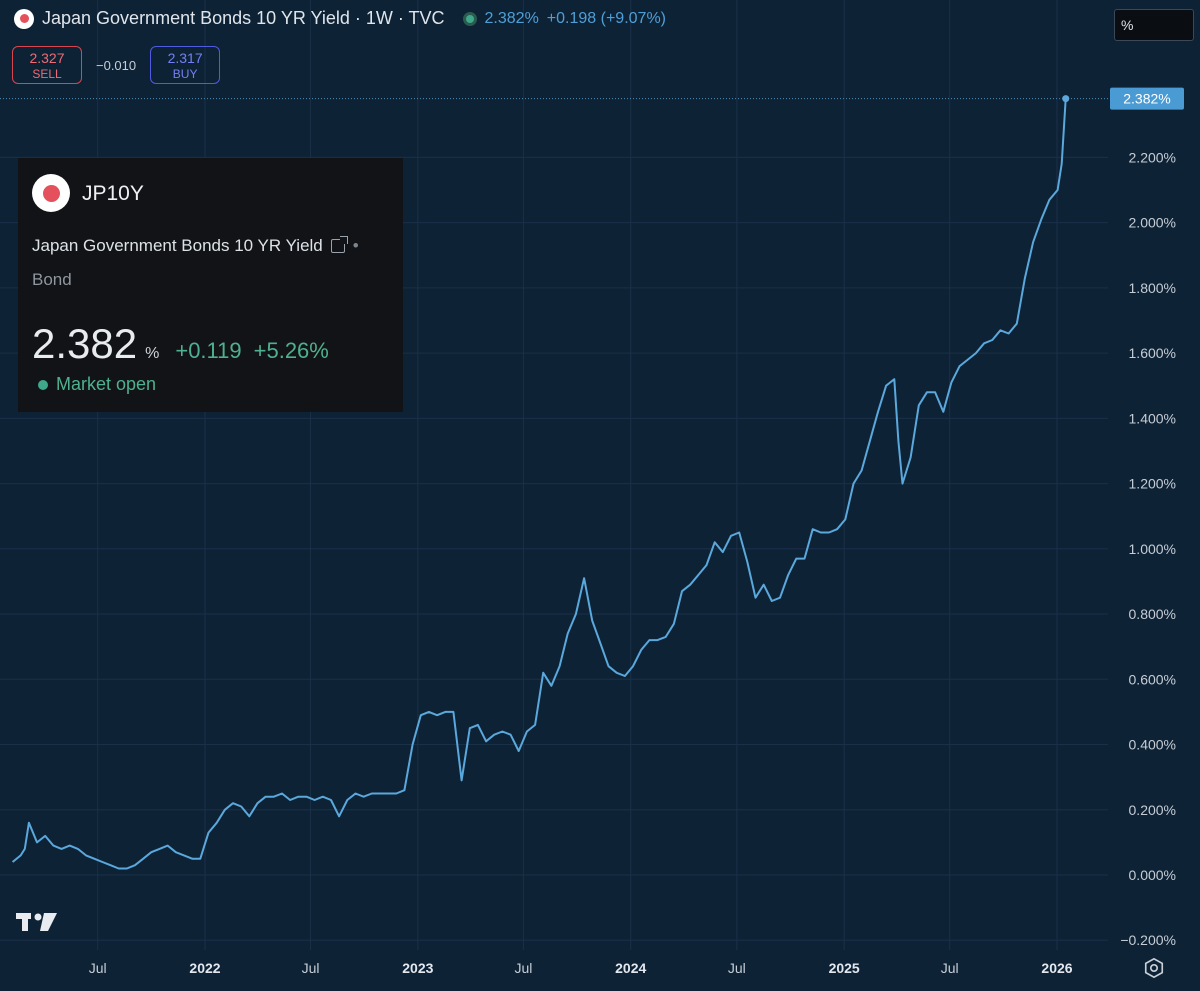  What do you see at coordinates (1152, 484) in the screenshot?
I see `y-tick-label: 1.200%` at bounding box center [1152, 484].